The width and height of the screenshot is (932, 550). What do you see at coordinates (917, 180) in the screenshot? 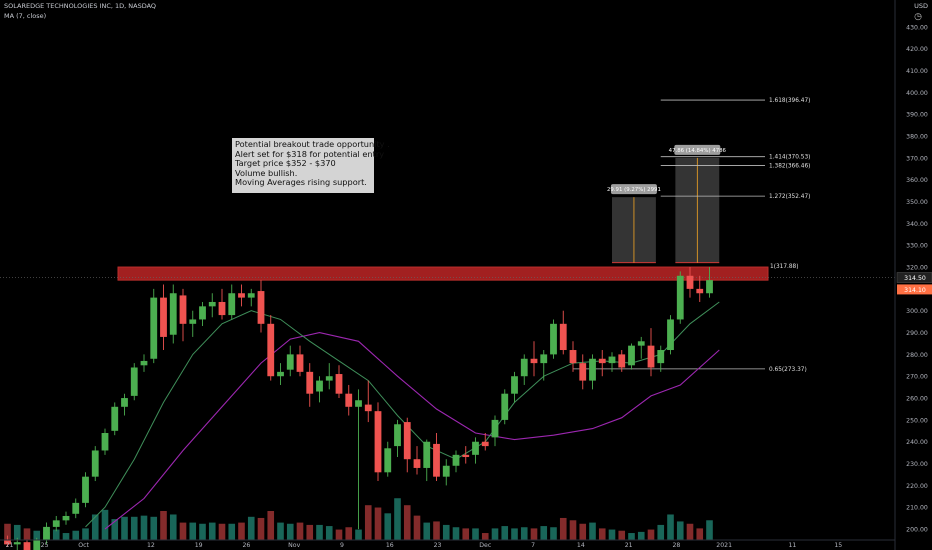
I see `y-tick-label: 360.00` at bounding box center [917, 180].